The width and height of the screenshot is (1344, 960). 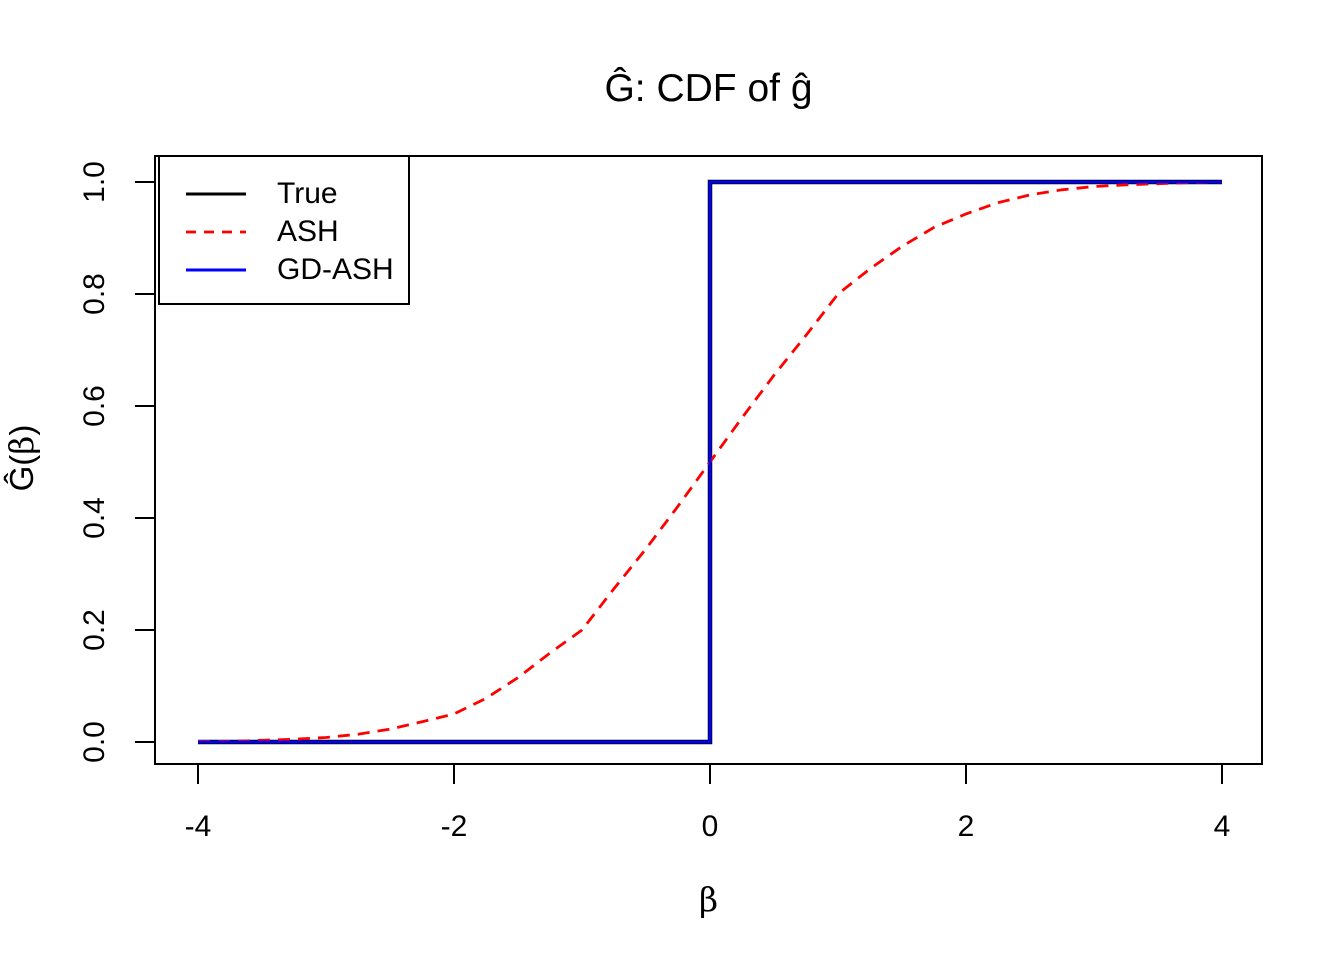 What do you see at coordinates (708, 88) in the screenshot?
I see `chart-title: Ĝ: CDF of ĝ` at bounding box center [708, 88].